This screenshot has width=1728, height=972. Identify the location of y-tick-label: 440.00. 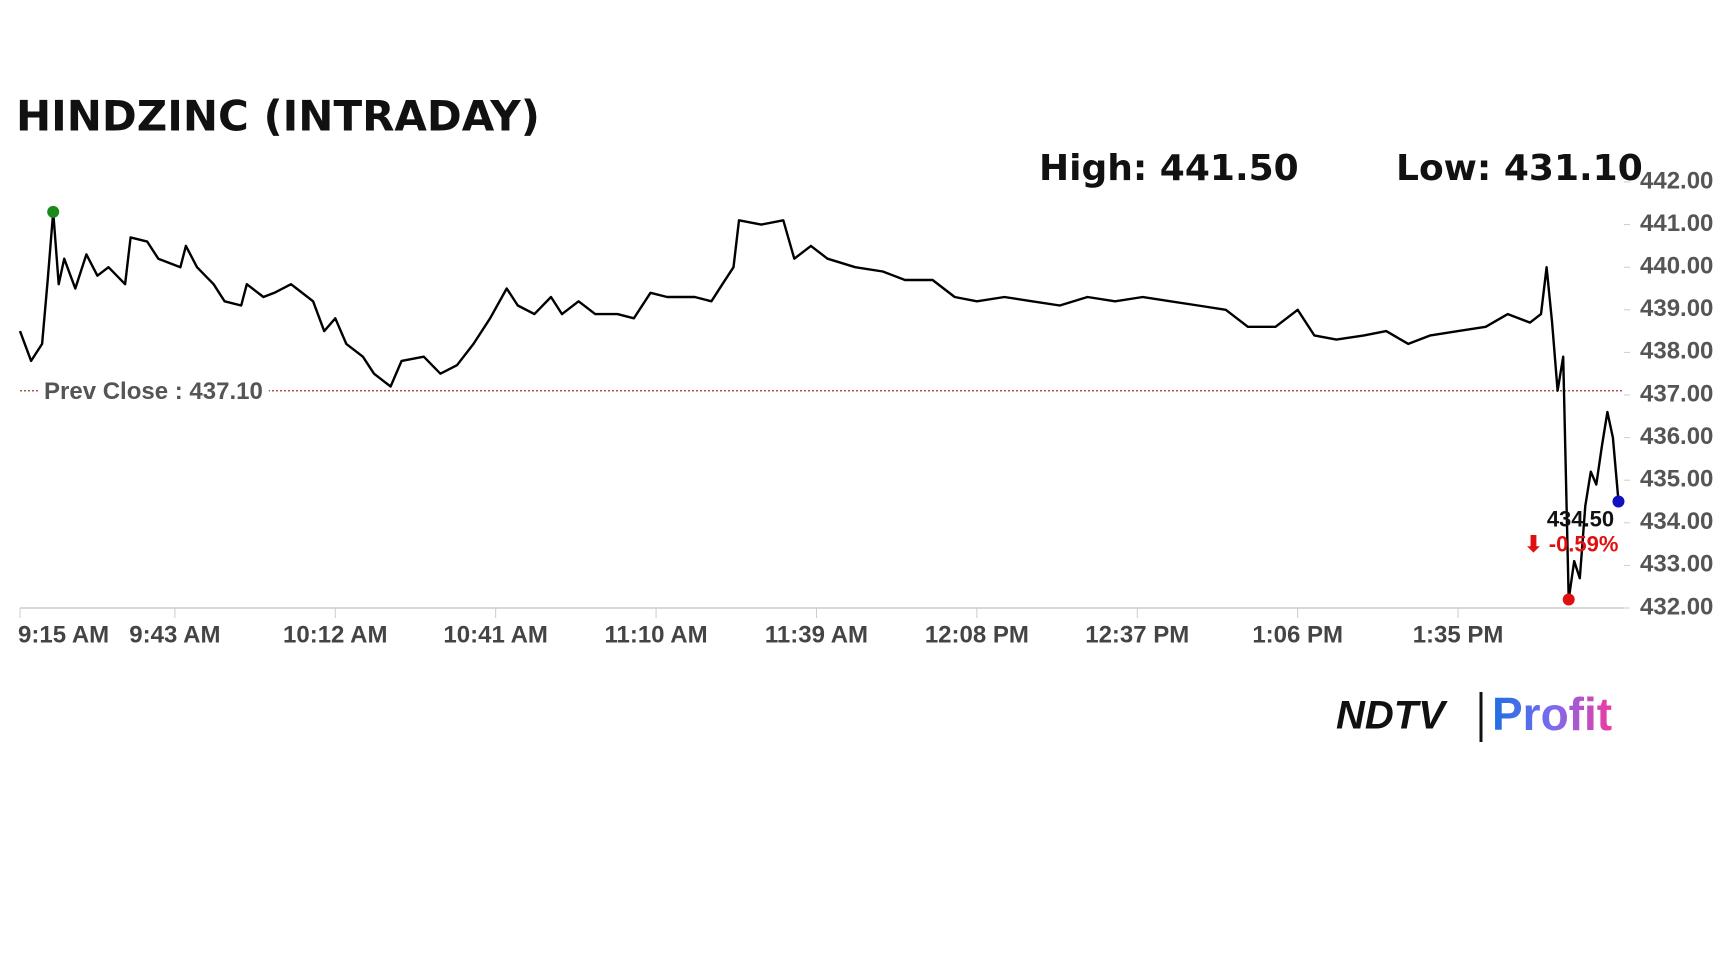
(1676, 266).